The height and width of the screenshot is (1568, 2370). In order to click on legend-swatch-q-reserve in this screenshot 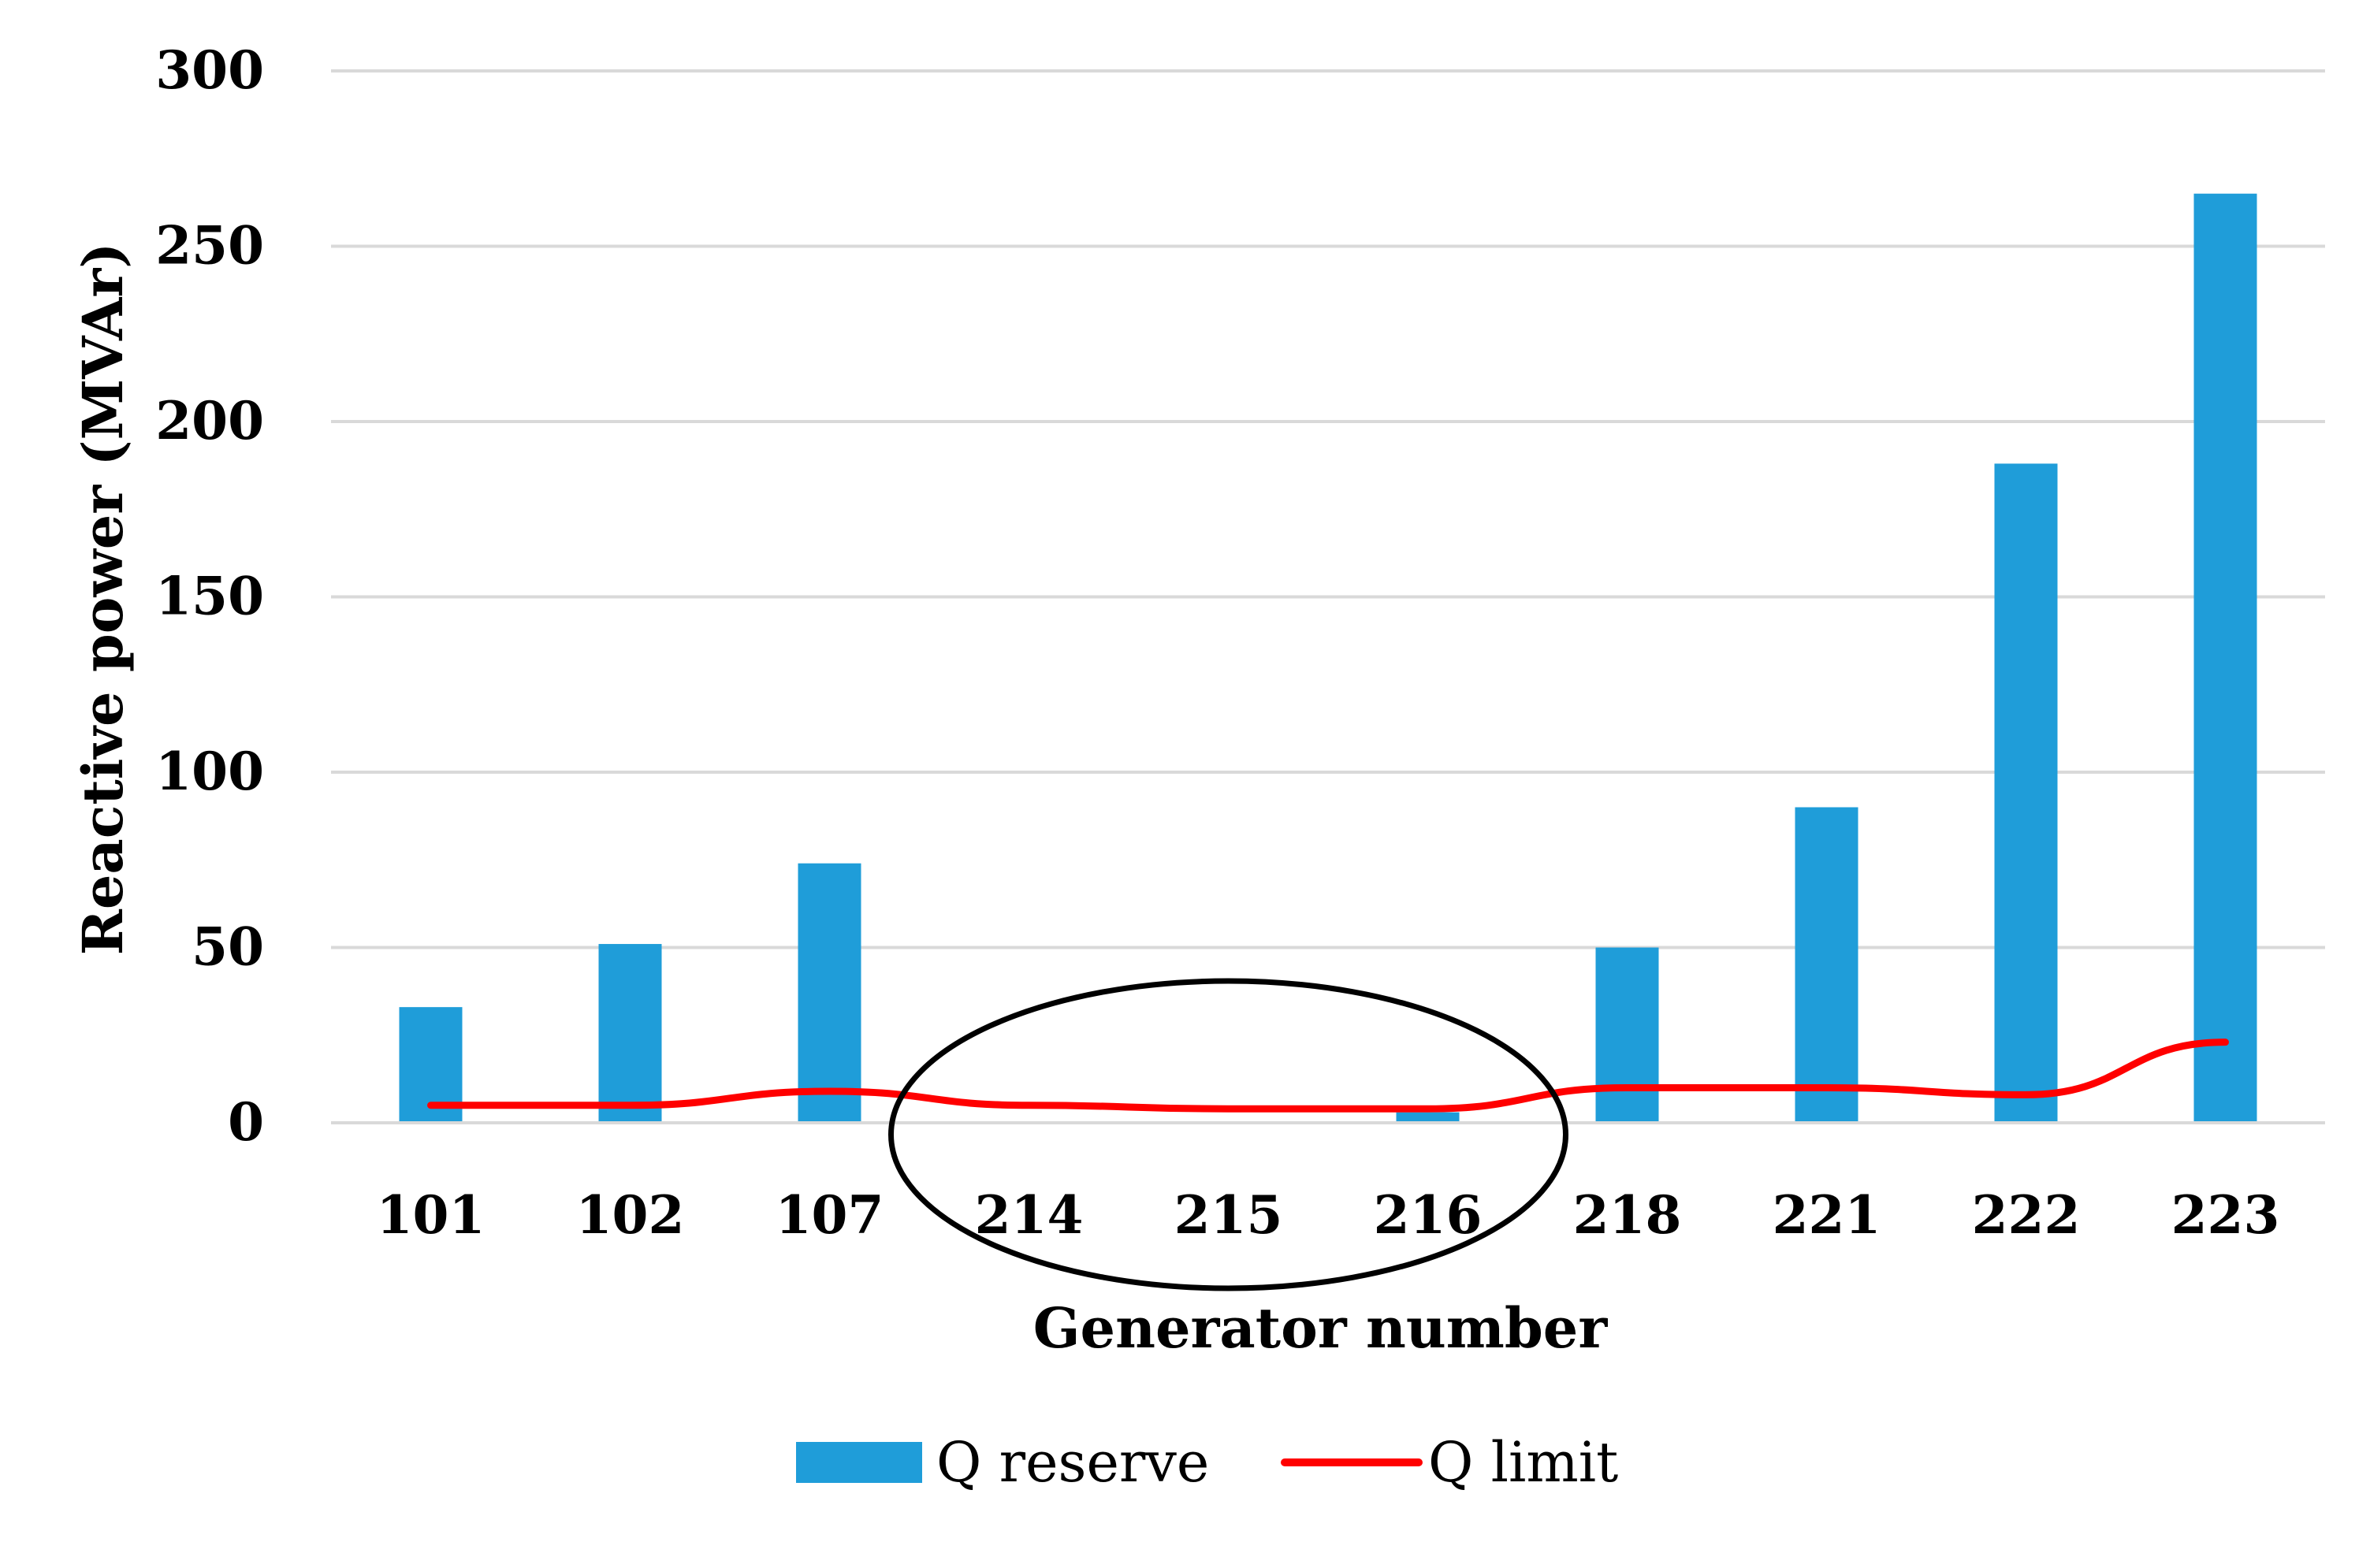, I will do `click(859, 1462)`.